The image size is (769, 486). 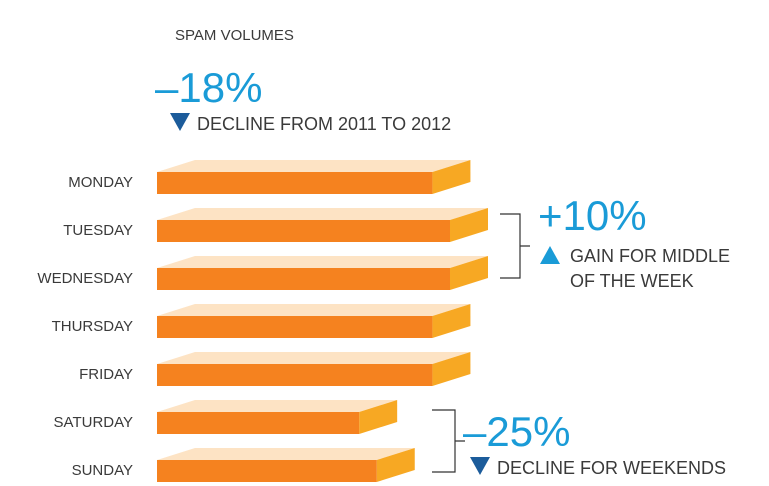 What do you see at coordinates (324, 124) in the screenshot?
I see `annotation-text: DECLINE FROM 2011 TO 2012` at bounding box center [324, 124].